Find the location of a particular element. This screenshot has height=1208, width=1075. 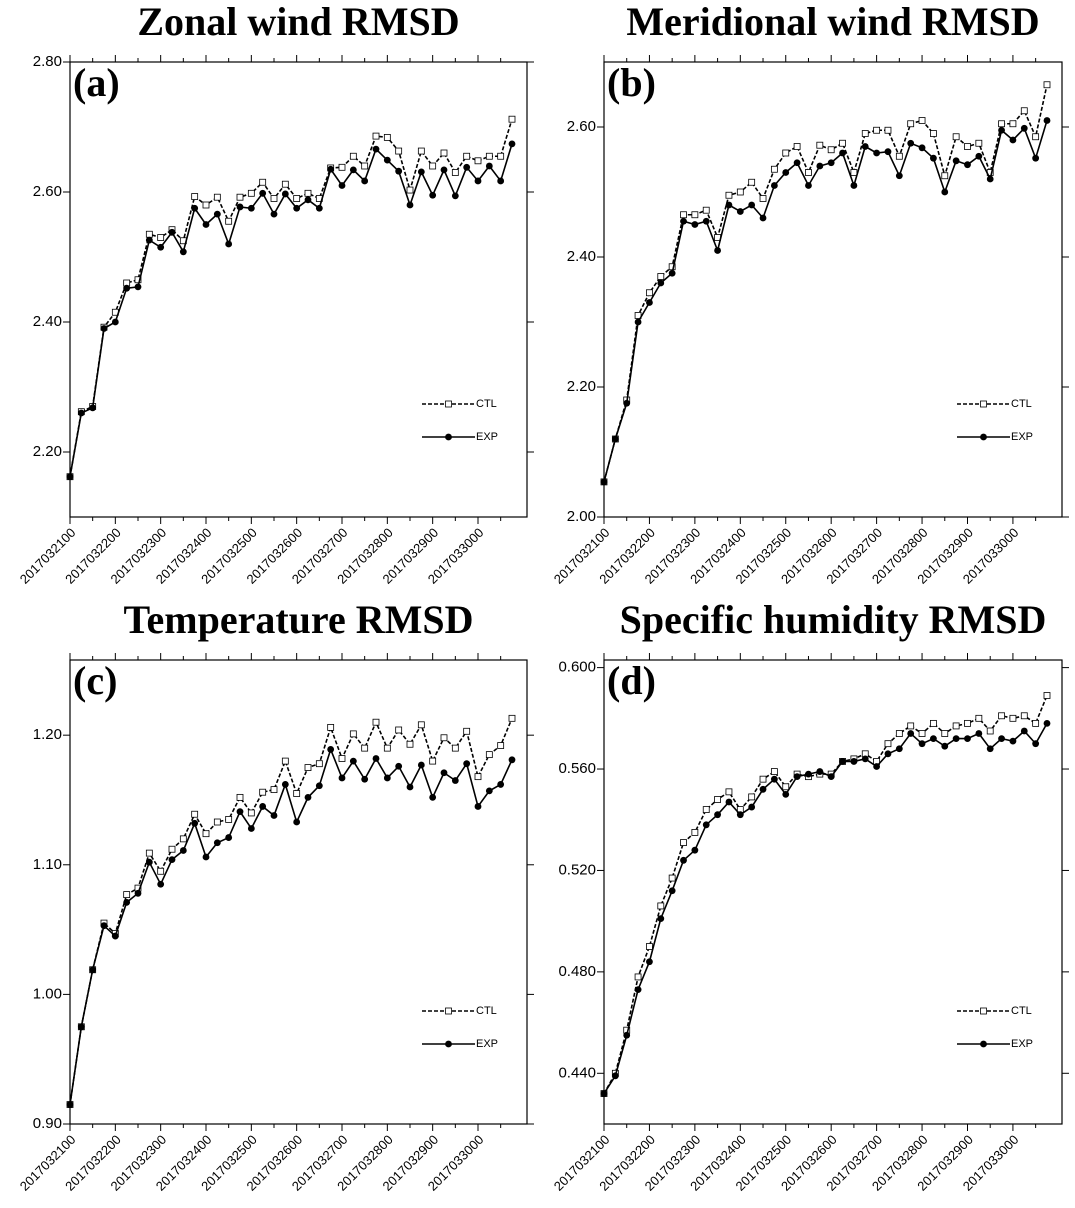

y-tick-label: 1.00 is located at coordinates (47, 993).